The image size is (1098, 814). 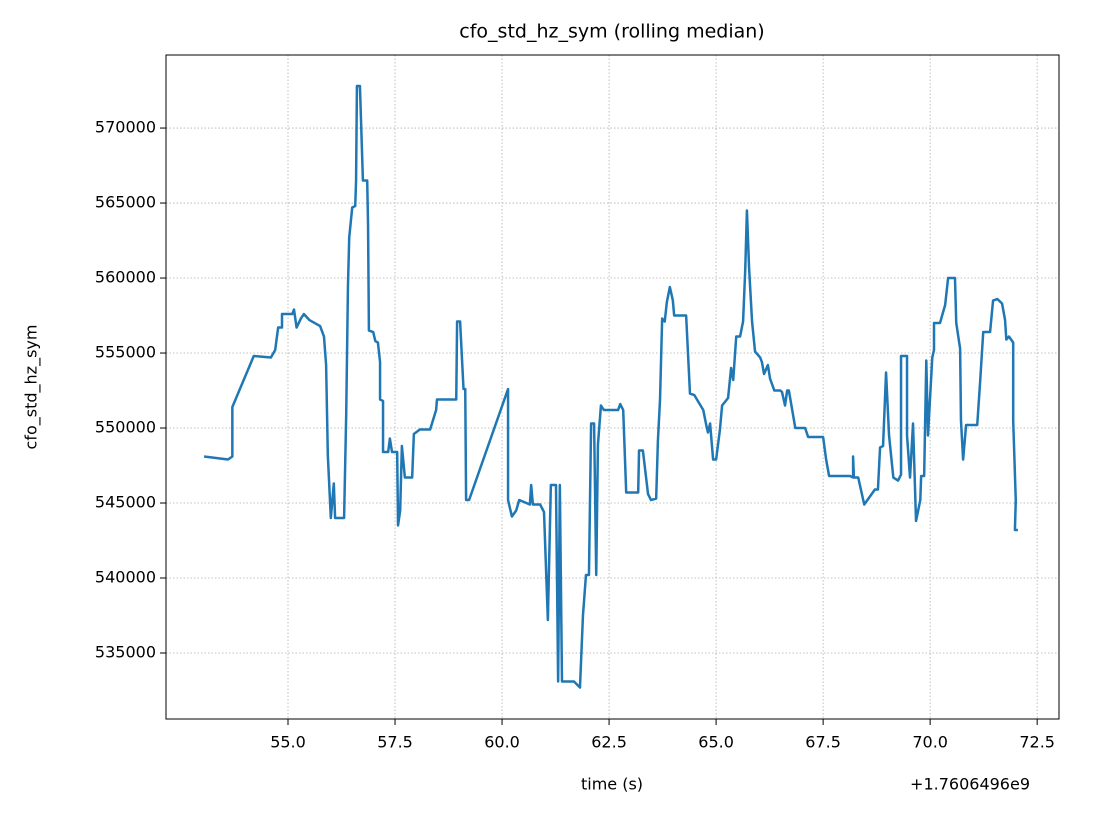 I want to click on x-tick-label: 72.5, so click(x=1037, y=742).